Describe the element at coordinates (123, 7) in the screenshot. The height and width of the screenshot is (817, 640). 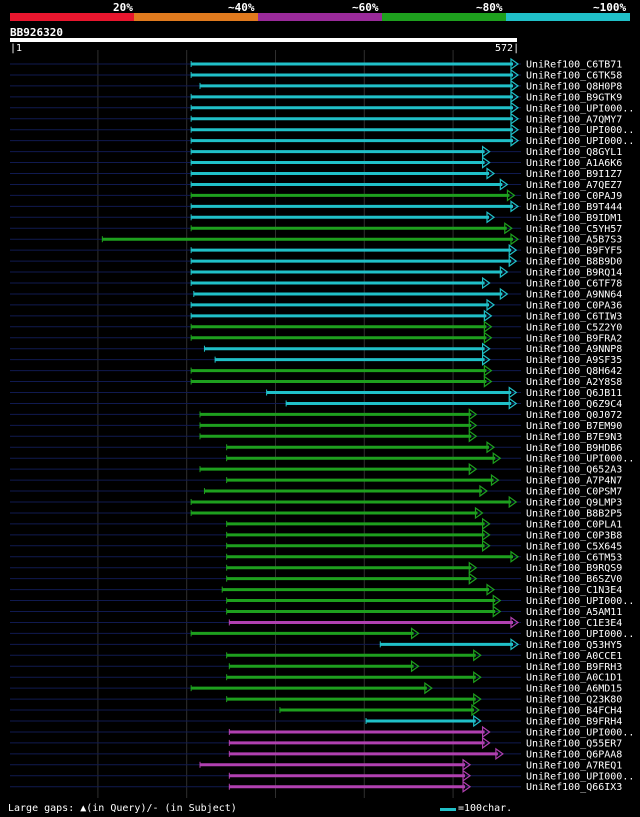
I see `pct-label-20: 20%` at that location.